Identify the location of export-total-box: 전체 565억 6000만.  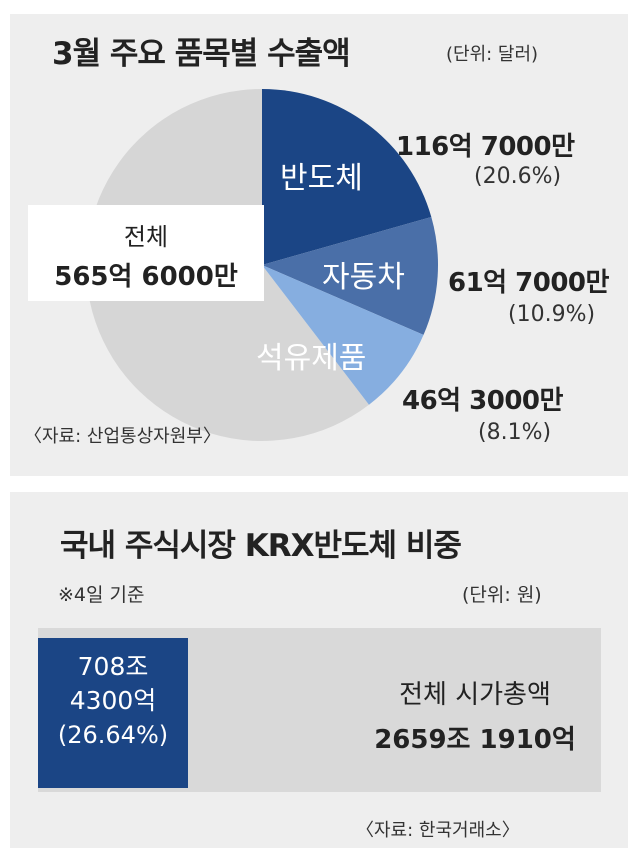
(146, 253).